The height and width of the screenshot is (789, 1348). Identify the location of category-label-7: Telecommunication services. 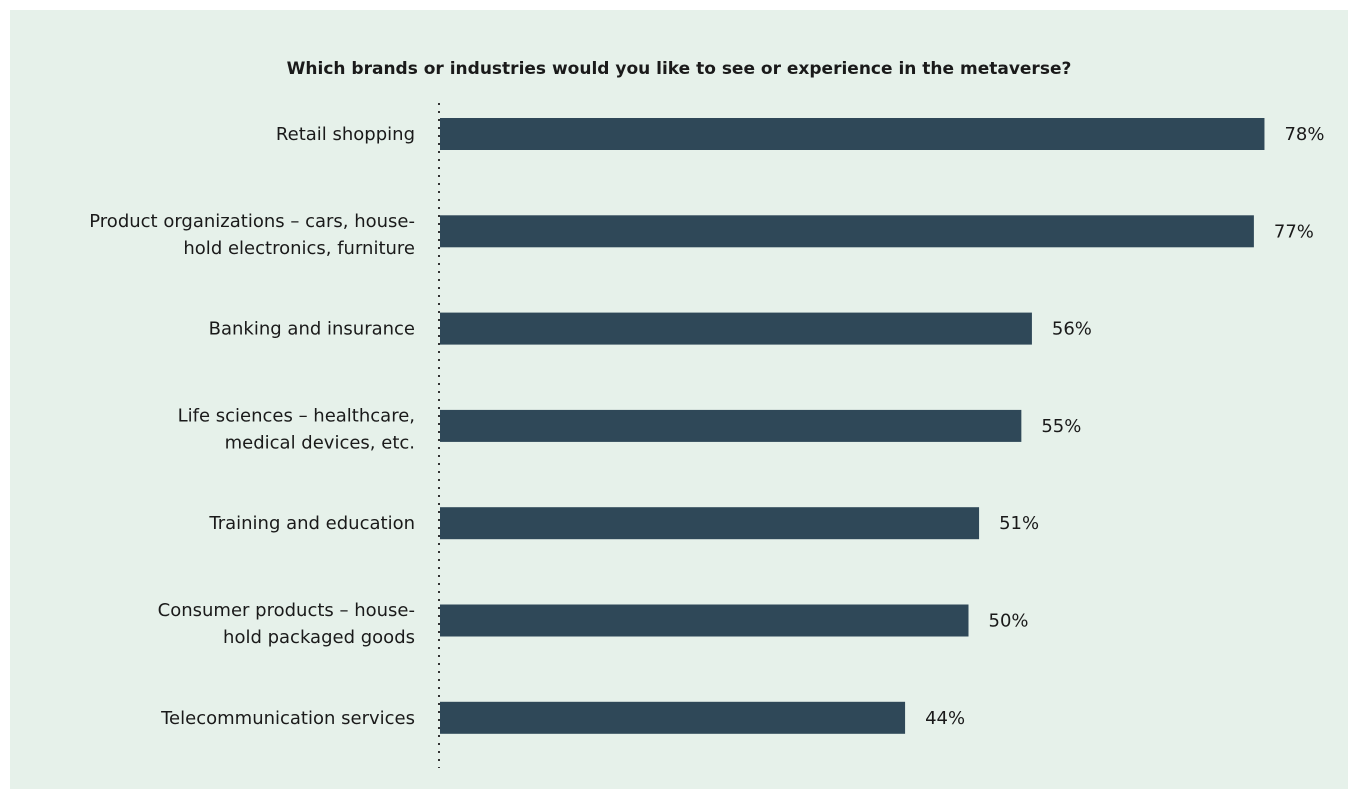
(287, 718).